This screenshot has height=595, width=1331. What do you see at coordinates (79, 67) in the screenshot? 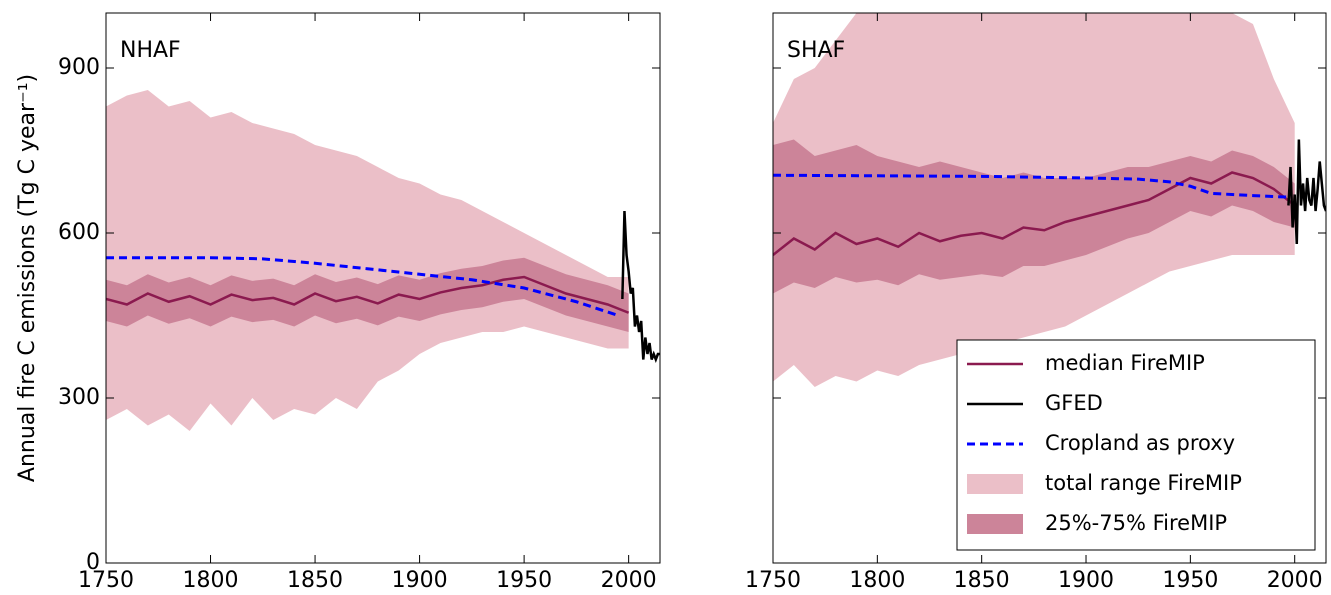
I see `y-tick-label: 900` at bounding box center [79, 67].